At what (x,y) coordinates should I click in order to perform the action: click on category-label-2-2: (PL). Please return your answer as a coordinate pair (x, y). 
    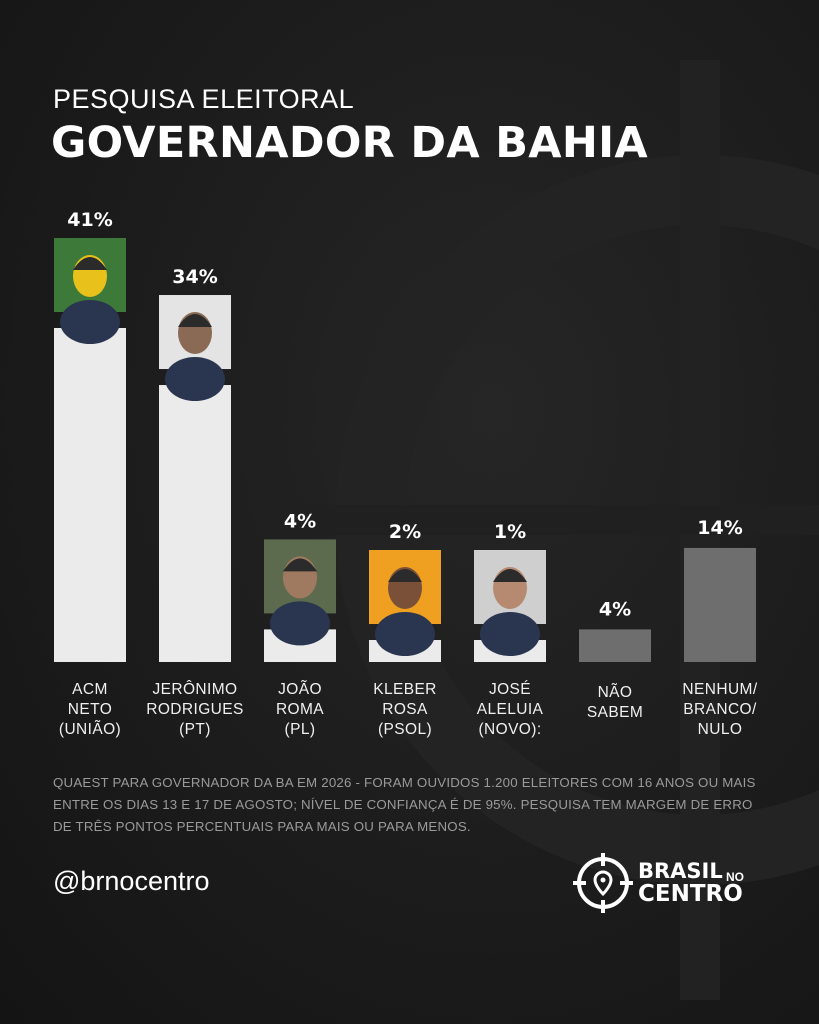
    Looking at the image, I should click on (300, 729).